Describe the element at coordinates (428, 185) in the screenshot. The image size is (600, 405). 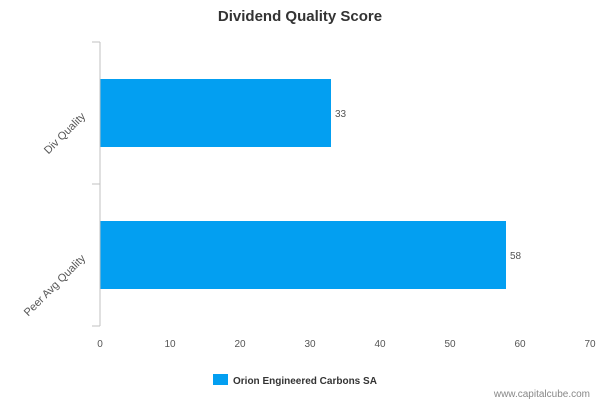
I see `data-labels: 33 58` at that location.